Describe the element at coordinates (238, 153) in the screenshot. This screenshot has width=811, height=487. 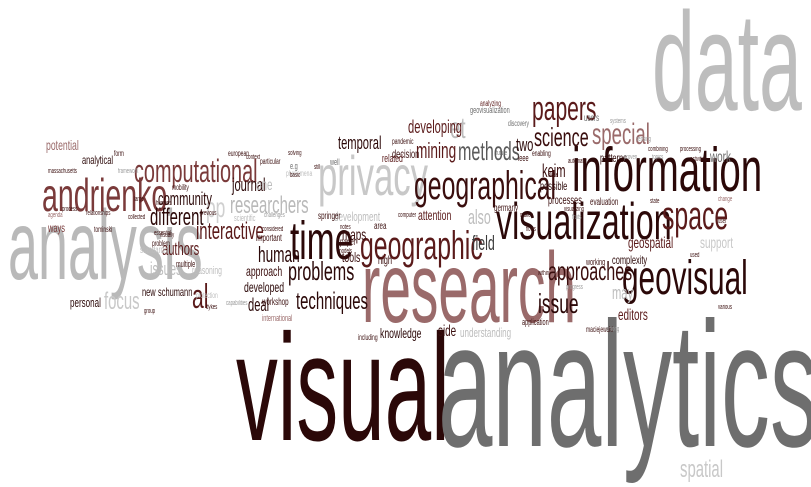
I see `word-european: european` at that location.